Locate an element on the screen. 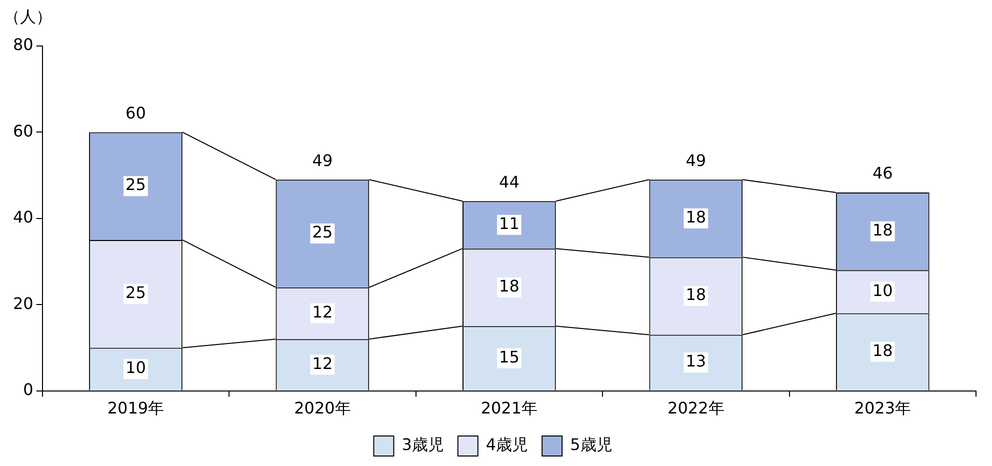 This screenshot has height=466, width=992. y-tick-label: 60 is located at coordinates (23, 130).